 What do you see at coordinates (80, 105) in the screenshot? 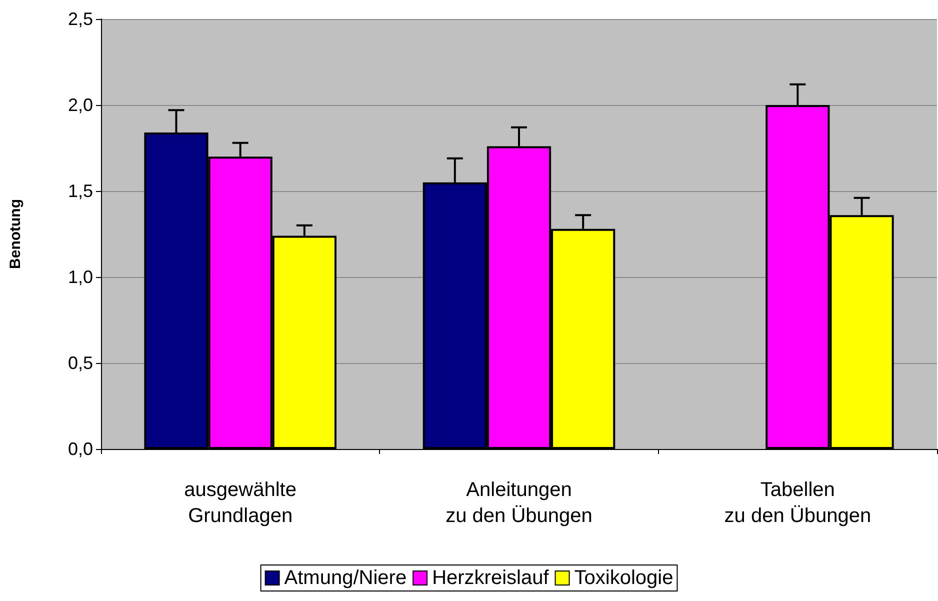
I see `y-tick-label: 2,0` at bounding box center [80, 105].